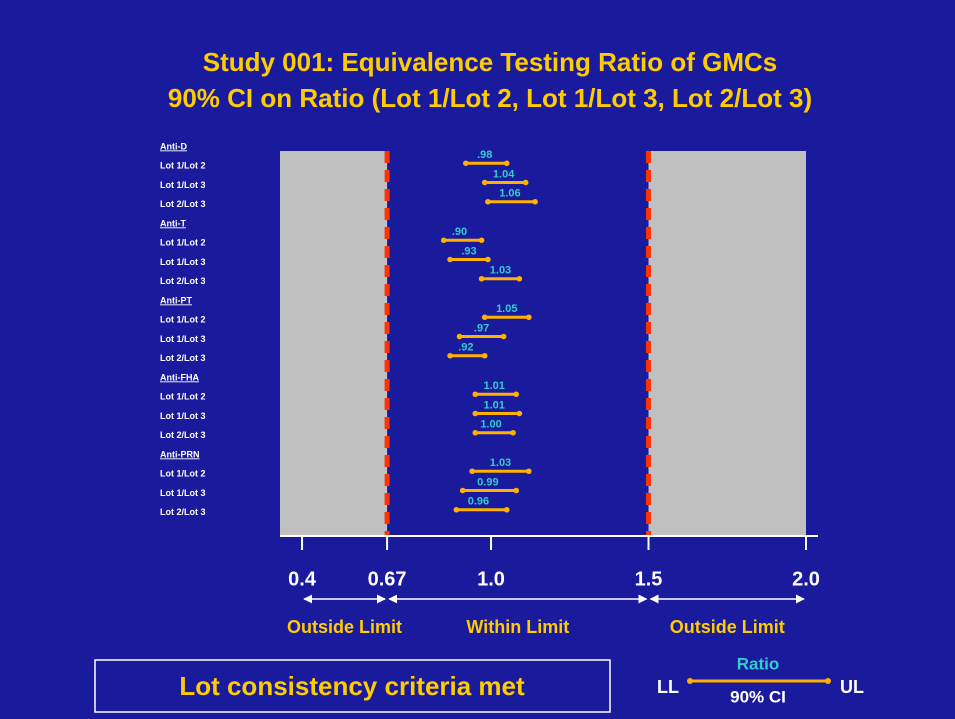  Describe the element at coordinates (180, 454) in the screenshot. I see `group-label: Anti-PRN` at that location.